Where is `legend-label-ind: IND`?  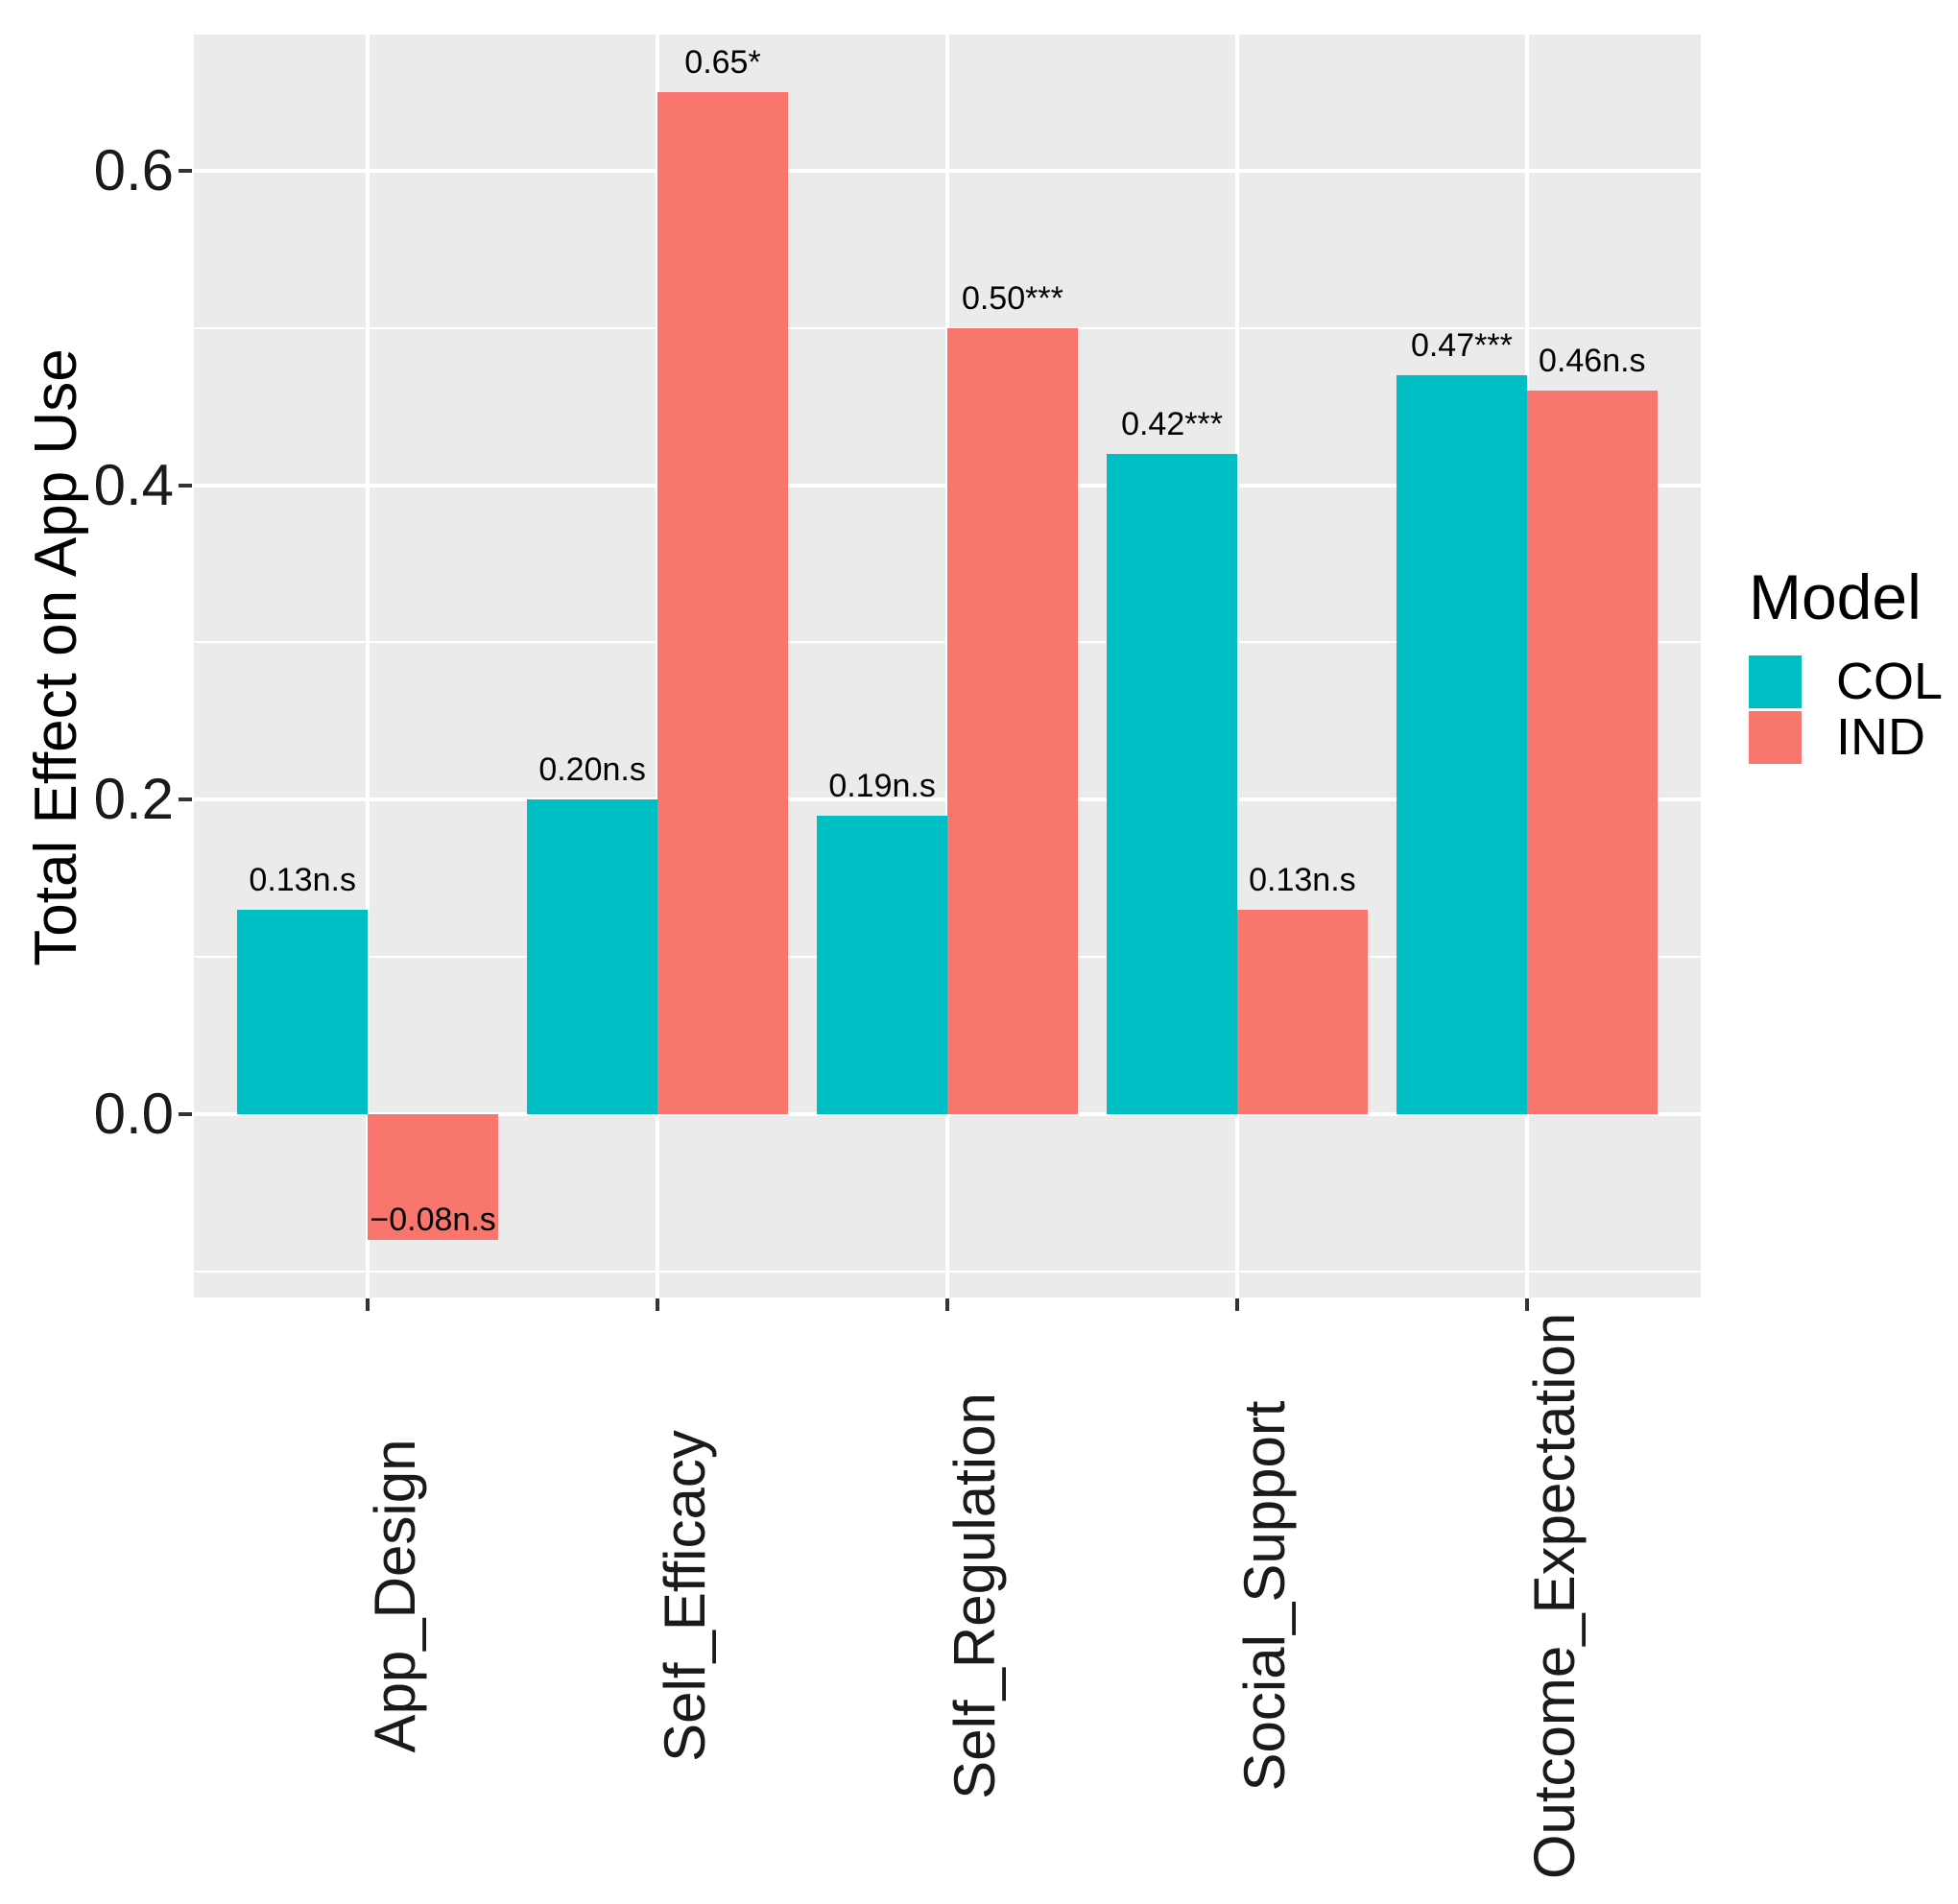
legend-label-ind: IND is located at coordinates (1880, 737).